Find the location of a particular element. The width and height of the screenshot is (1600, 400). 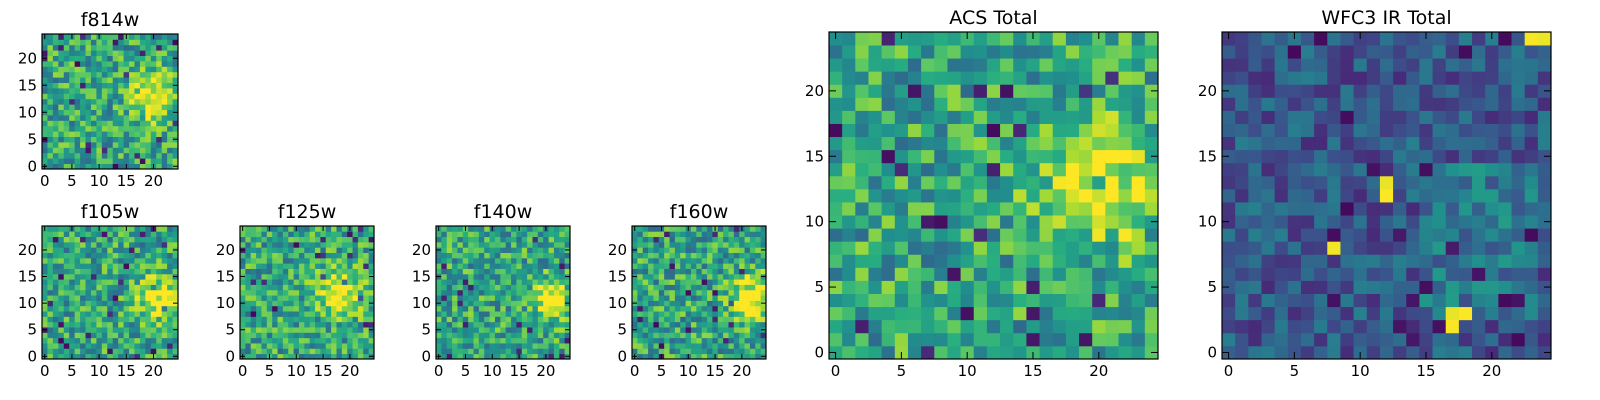

y-tick-label: 20 is located at coordinates (1207, 91).